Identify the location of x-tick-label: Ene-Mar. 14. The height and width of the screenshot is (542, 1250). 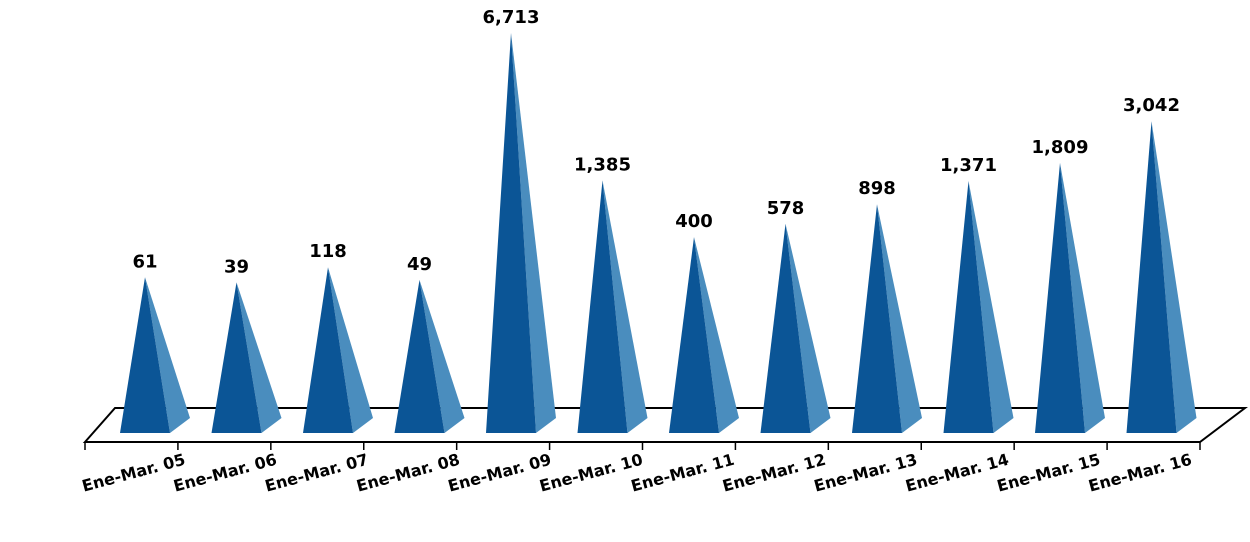
(956, 473).